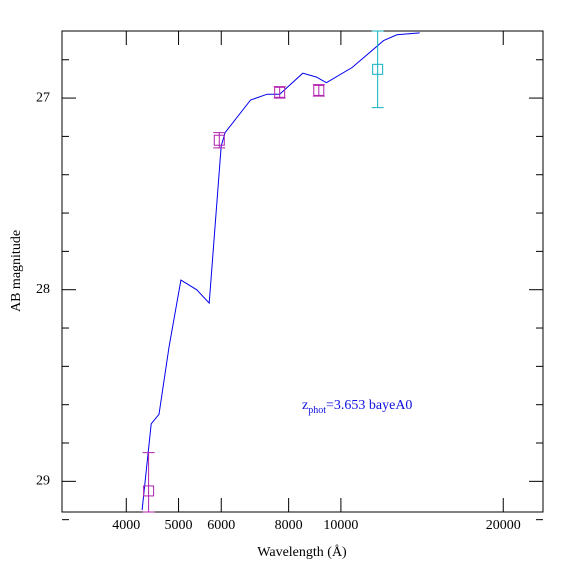 The height and width of the screenshot is (574, 574). What do you see at coordinates (503, 525) in the screenshot?
I see `x-tick-label: 20000` at bounding box center [503, 525].